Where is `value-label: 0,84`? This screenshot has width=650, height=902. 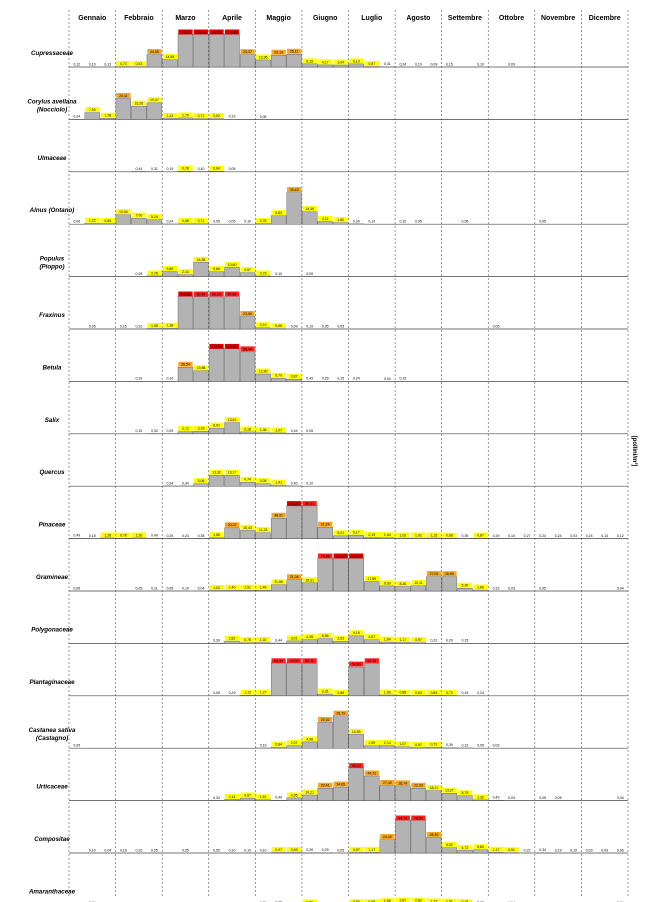
value-label: 0,84 is located at coordinates (433, 693).